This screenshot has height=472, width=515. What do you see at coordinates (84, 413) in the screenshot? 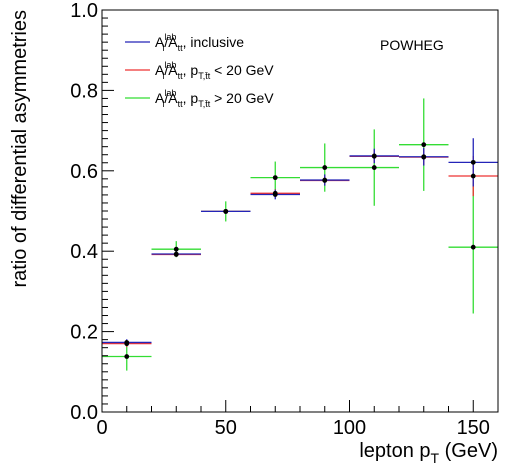
I see `y-tick-label-0: 0.0` at bounding box center [84, 413].